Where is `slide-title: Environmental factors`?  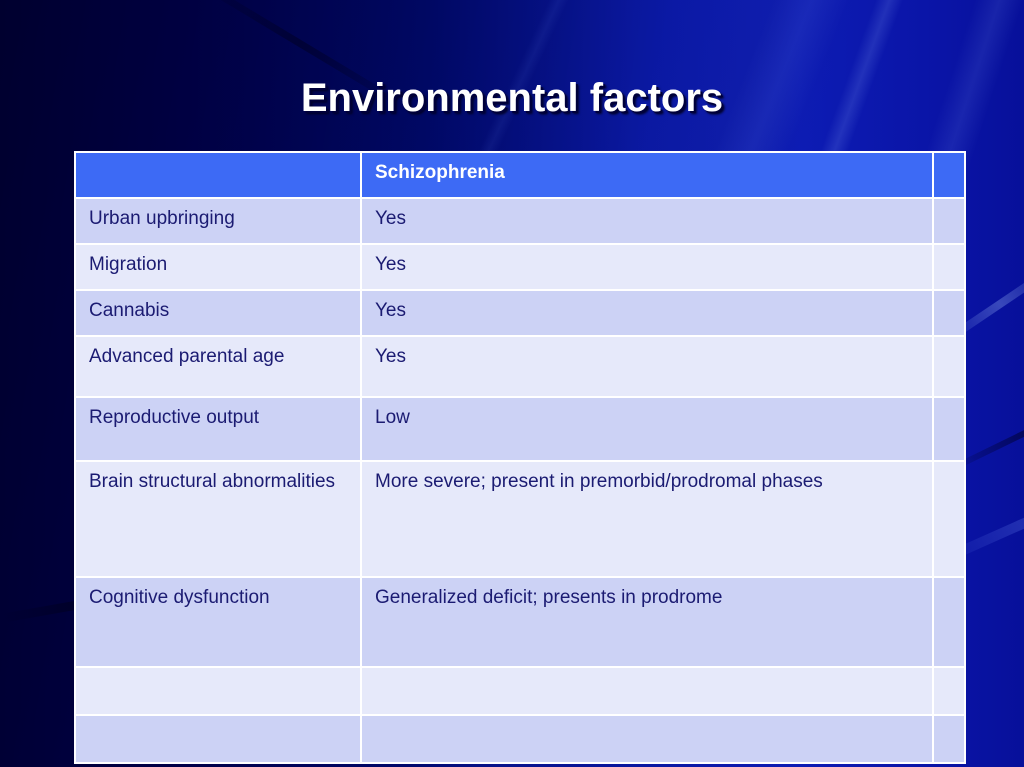 slide-title: Environmental factors is located at coordinates (512, 98).